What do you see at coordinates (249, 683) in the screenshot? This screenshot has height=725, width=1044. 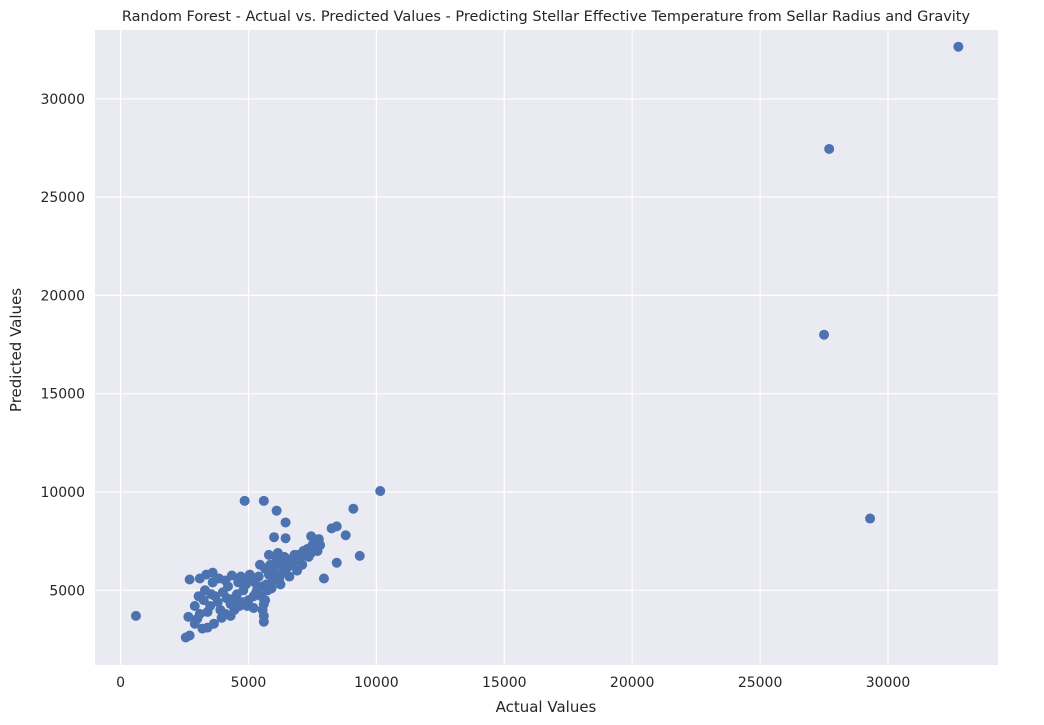 I see `x-tick-label: 5000` at bounding box center [249, 683].